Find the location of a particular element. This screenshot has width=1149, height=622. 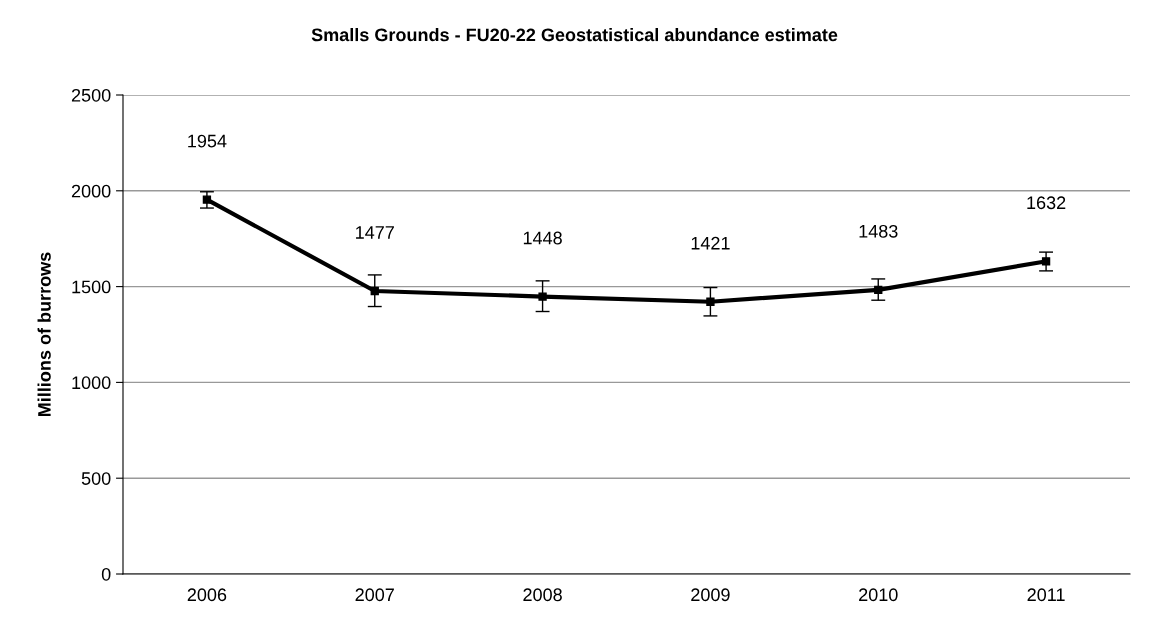

y-tick-label: 1000 is located at coordinates (91, 383).